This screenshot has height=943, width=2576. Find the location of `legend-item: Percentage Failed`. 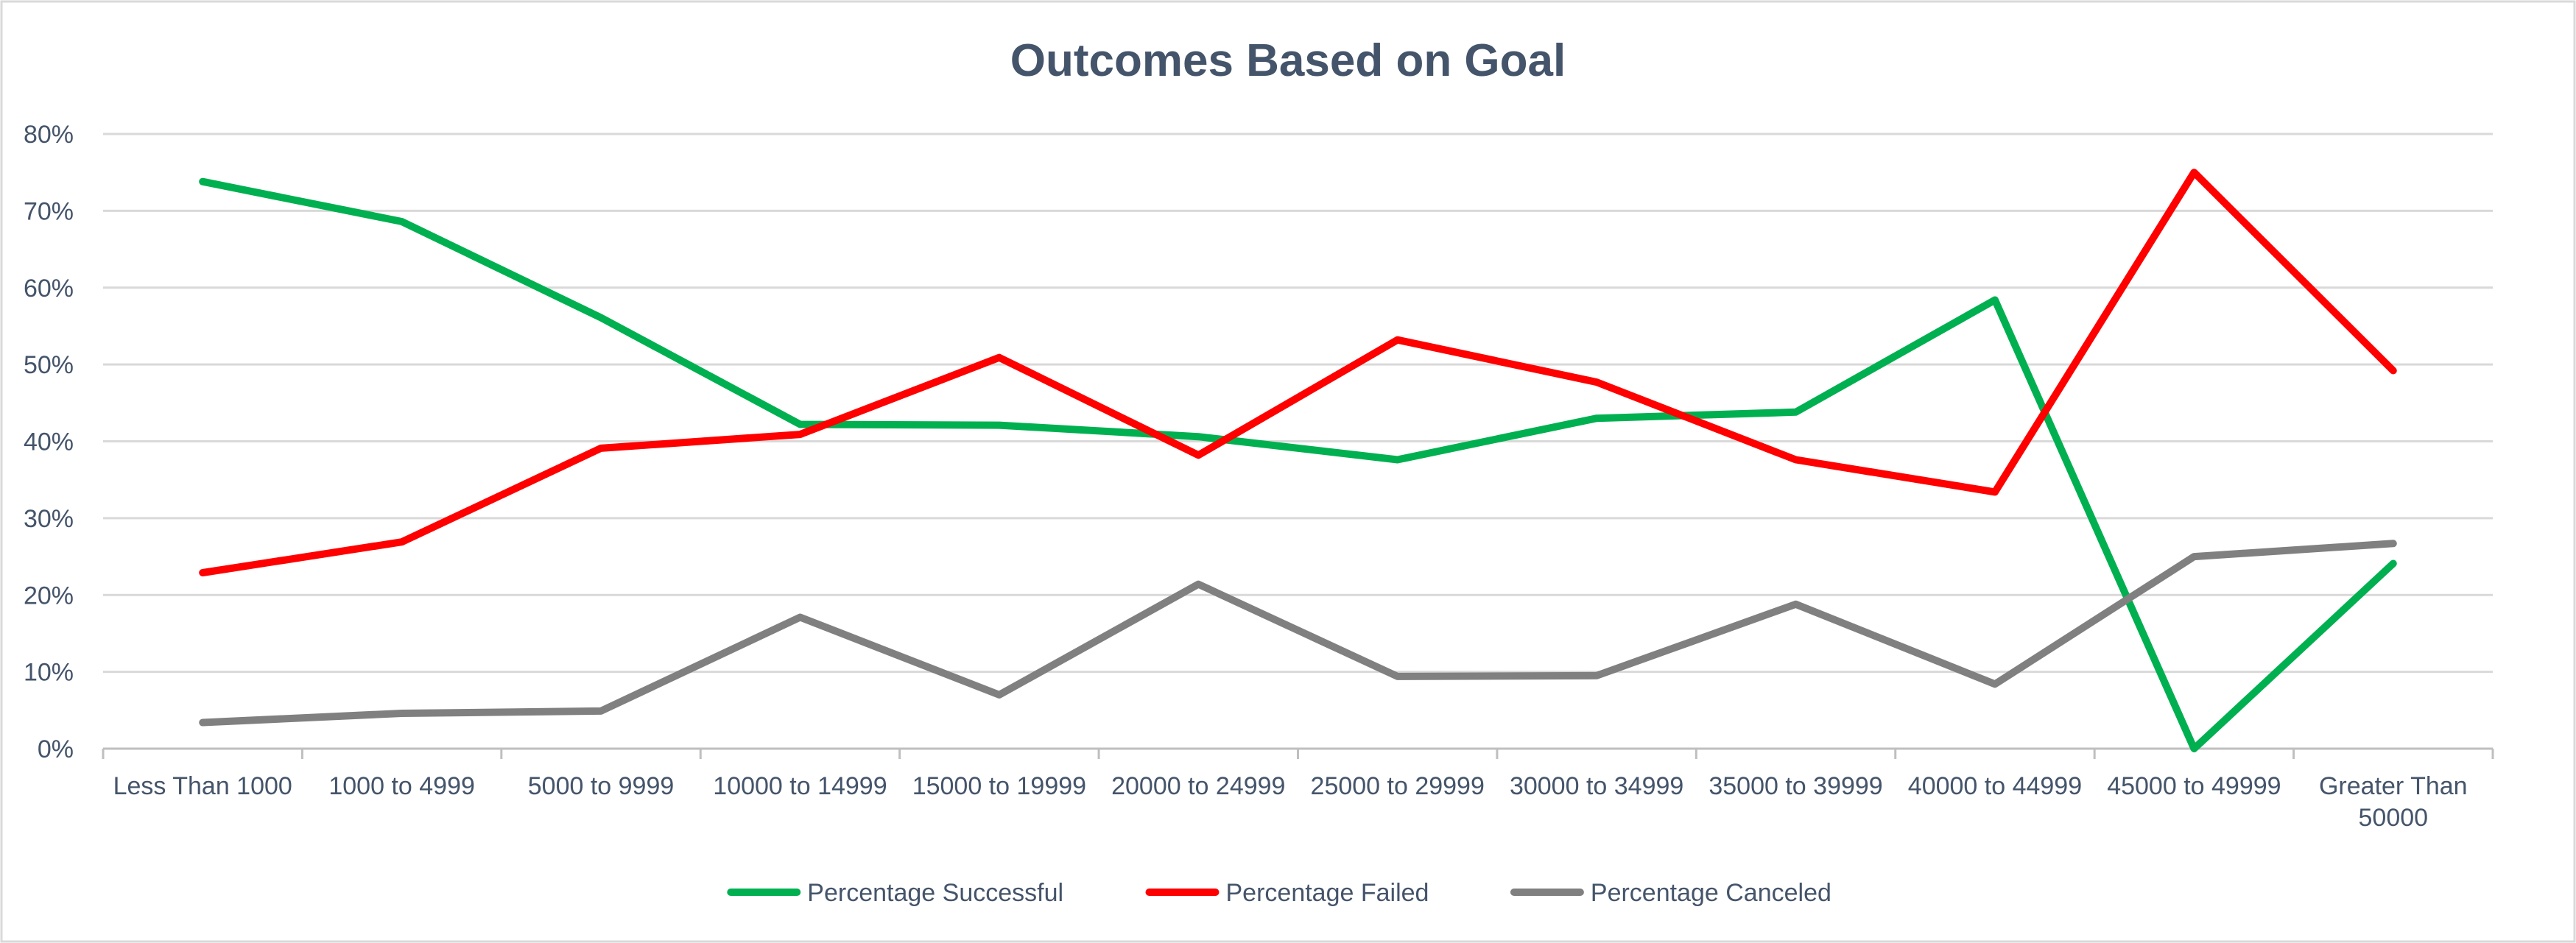

legend-item: Percentage Failed is located at coordinates (1287, 893).